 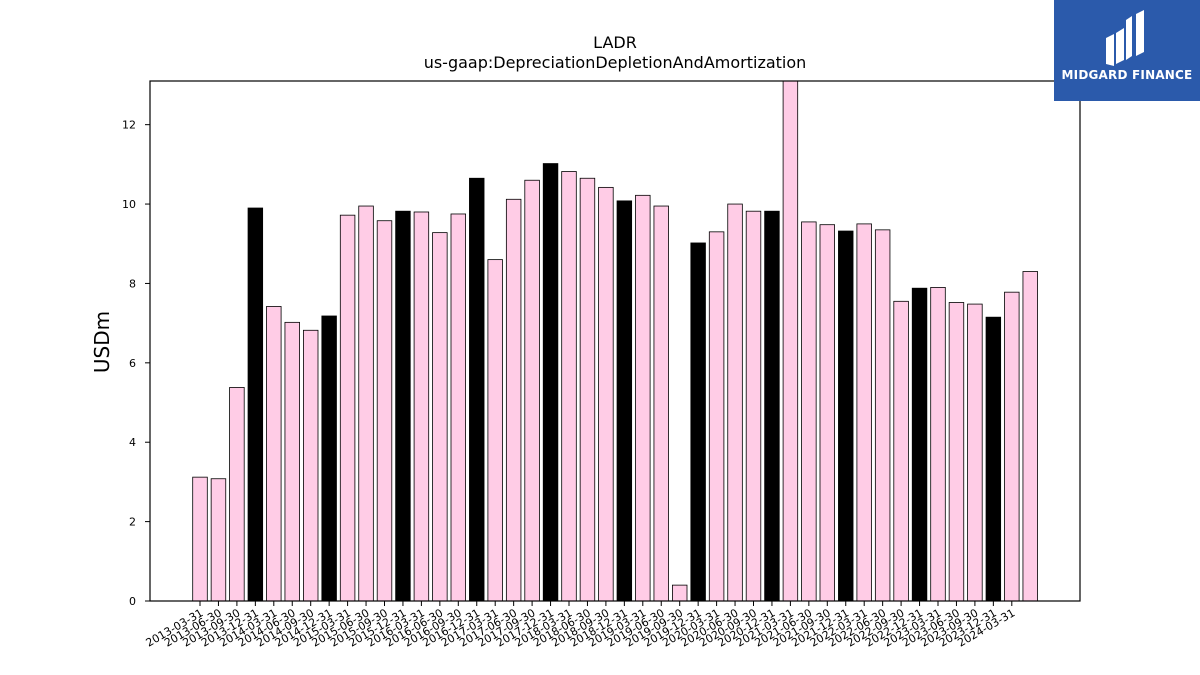 What do you see at coordinates (132, 522) in the screenshot?
I see `y-tick-label: 2` at bounding box center [132, 522].